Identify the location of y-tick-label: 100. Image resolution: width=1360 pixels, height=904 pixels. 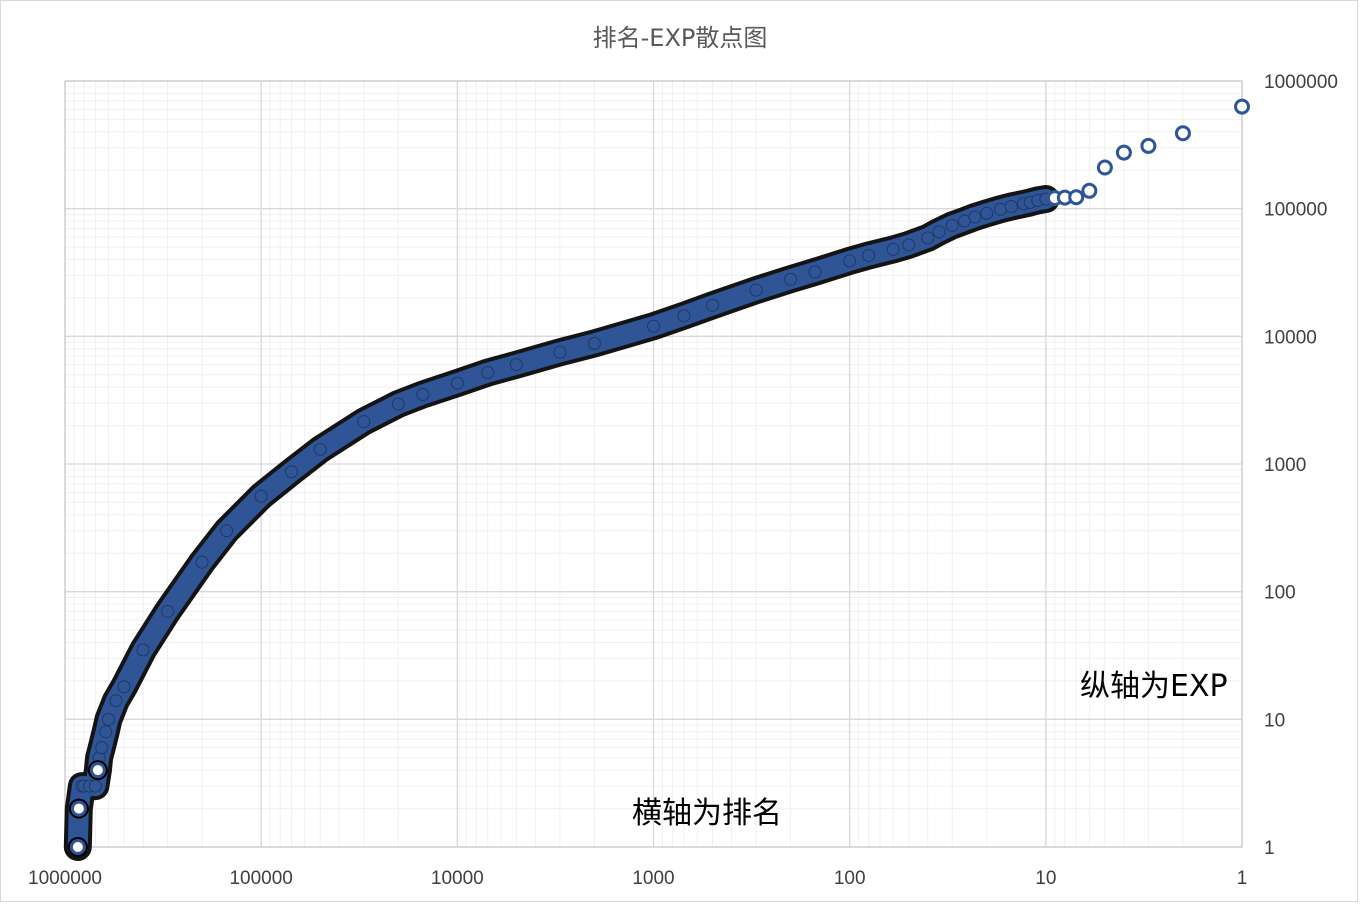
(1280, 593).